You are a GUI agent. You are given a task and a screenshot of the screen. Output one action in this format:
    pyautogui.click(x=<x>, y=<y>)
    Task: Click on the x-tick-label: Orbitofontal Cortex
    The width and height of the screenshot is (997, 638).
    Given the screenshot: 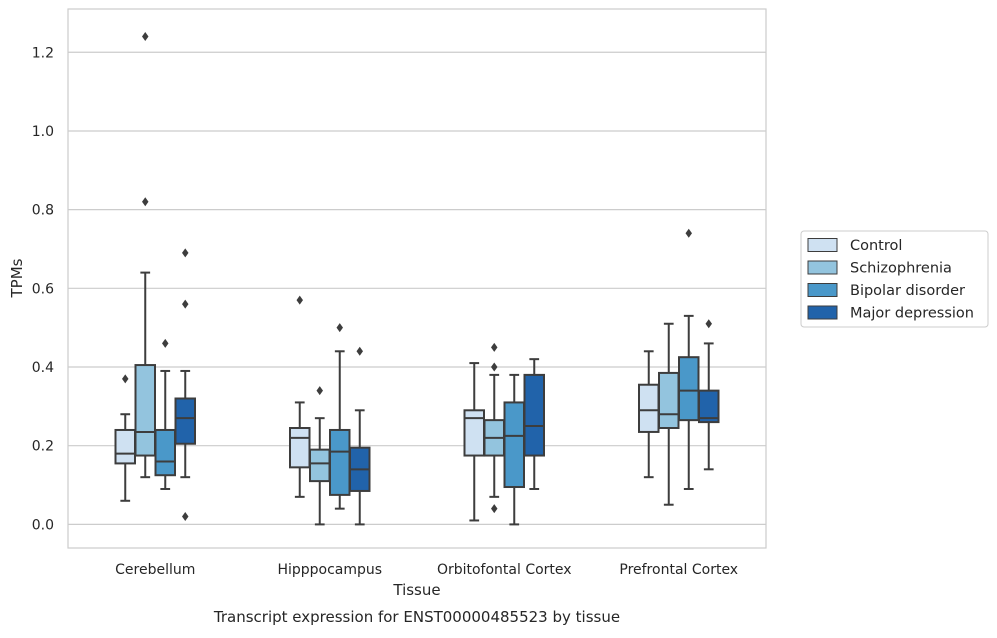 What is the action you would take?
    pyautogui.click(x=504, y=570)
    